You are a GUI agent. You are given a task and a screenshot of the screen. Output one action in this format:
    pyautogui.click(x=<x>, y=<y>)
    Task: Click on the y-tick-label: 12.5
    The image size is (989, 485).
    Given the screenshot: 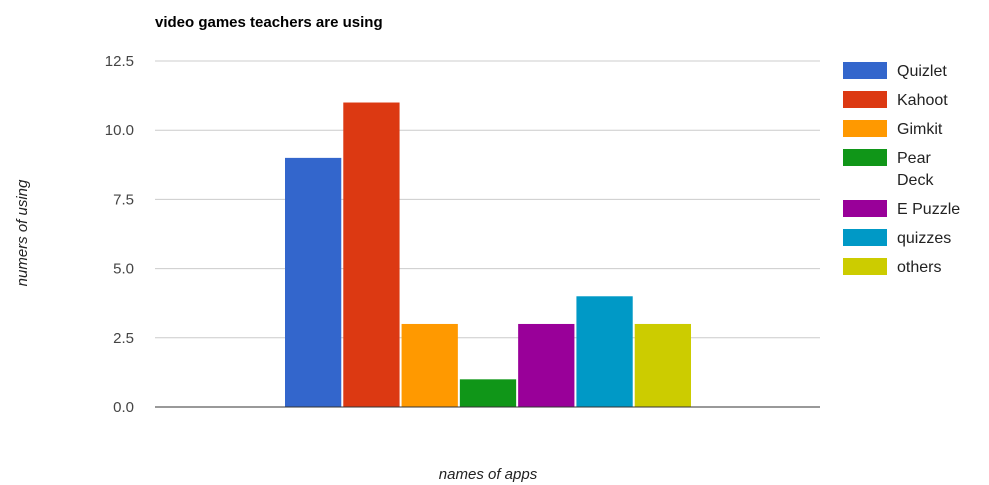 What is the action you would take?
    pyautogui.click(x=119, y=61)
    